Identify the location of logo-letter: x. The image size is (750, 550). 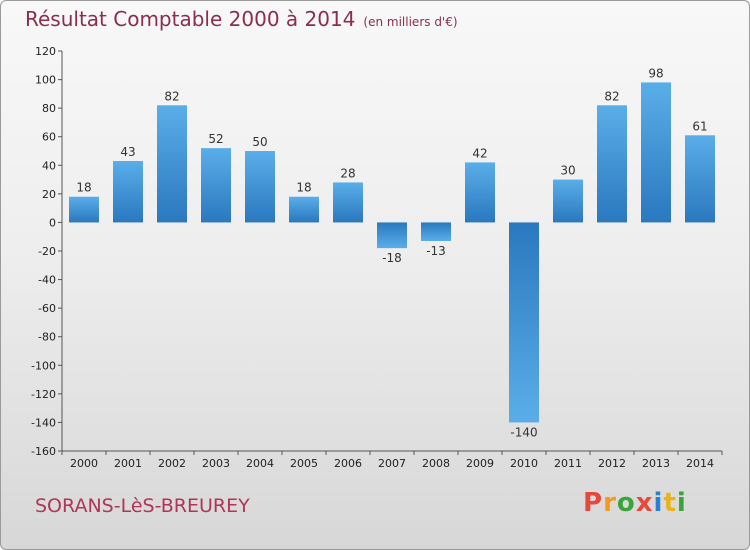
(644, 503).